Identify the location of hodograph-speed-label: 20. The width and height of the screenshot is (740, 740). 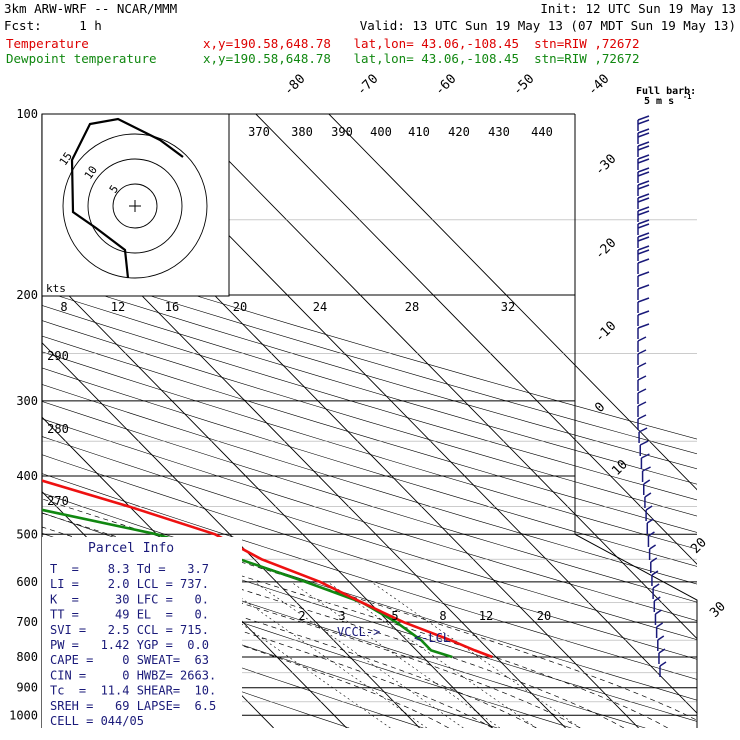
(240, 307).